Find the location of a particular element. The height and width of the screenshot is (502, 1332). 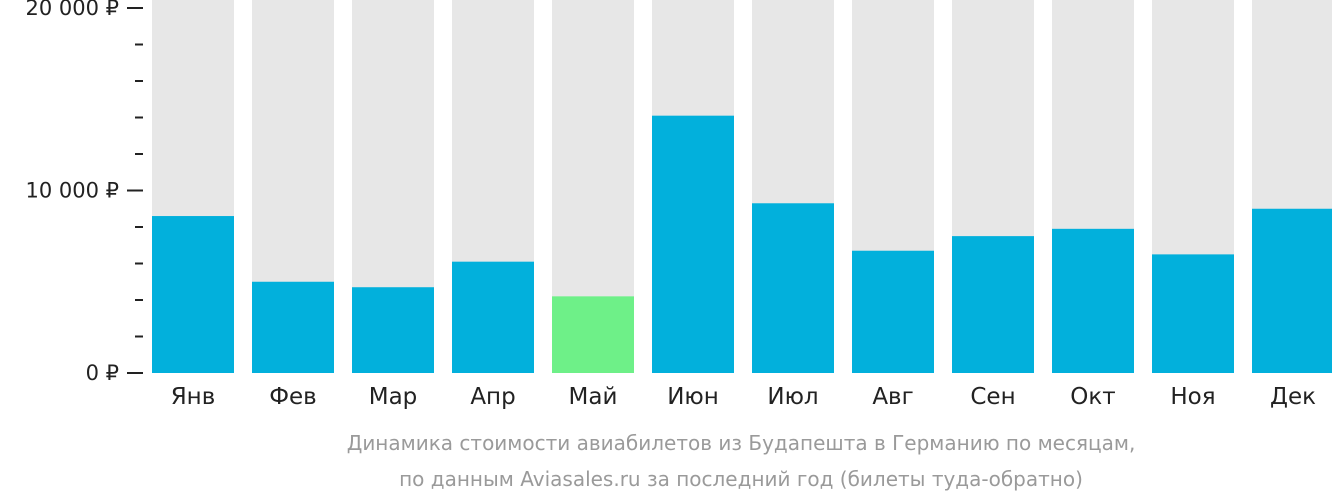

y-tick-label: 10 000 ₽ is located at coordinates (72, 191).